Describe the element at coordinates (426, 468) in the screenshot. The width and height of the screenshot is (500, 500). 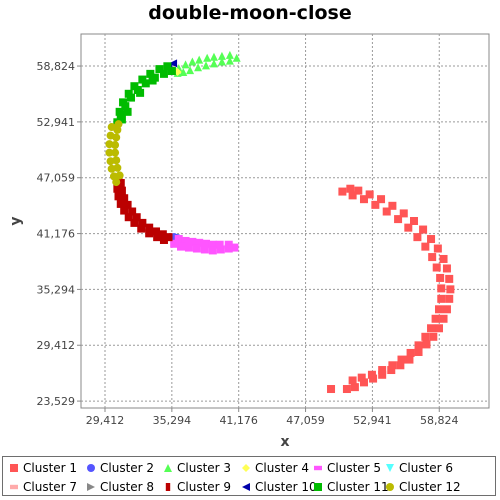
I see `legend-label: Cluster 6` at that location.